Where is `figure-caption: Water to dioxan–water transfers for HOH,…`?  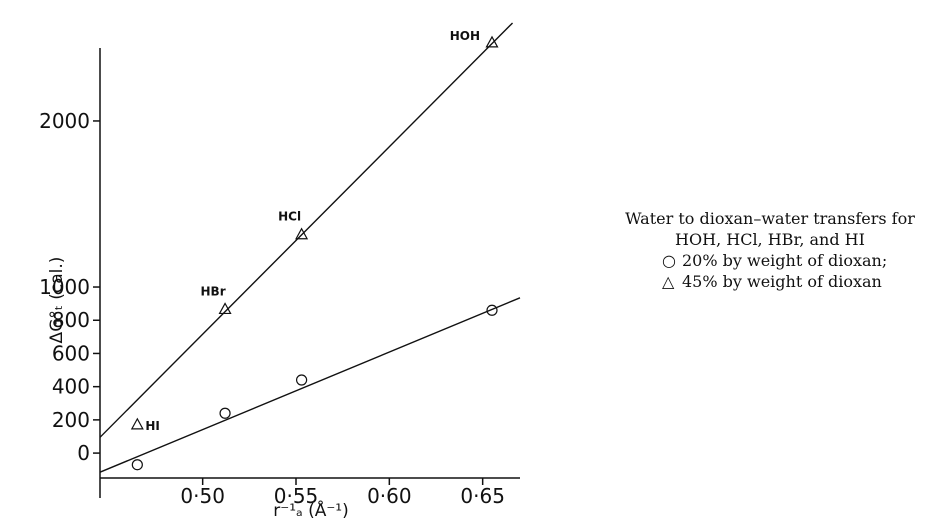 figure-caption: Water to dioxan–water transfers for HOH,… is located at coordinates (770, 250).